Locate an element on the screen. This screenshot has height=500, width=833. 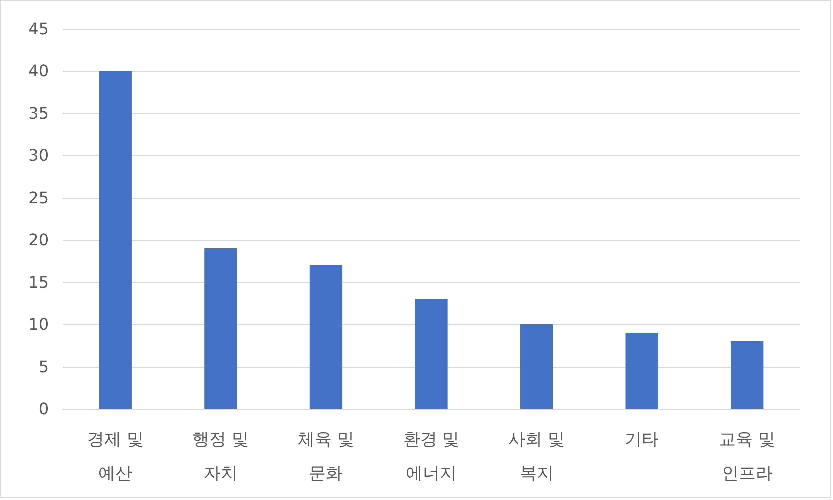
x-tick-label: 기타 is located at coordinates (642, 440).